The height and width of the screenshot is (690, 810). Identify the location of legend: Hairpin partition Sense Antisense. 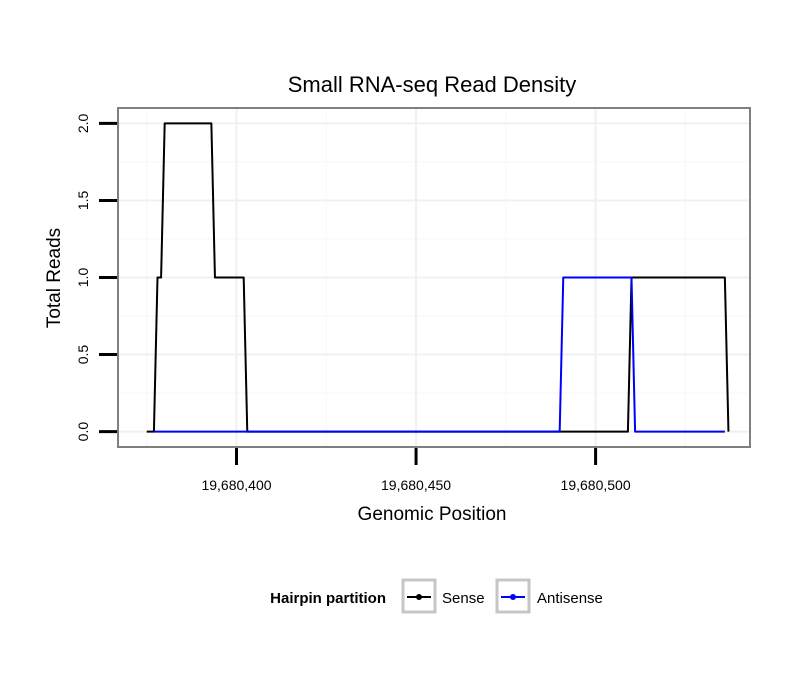
(436, 596).